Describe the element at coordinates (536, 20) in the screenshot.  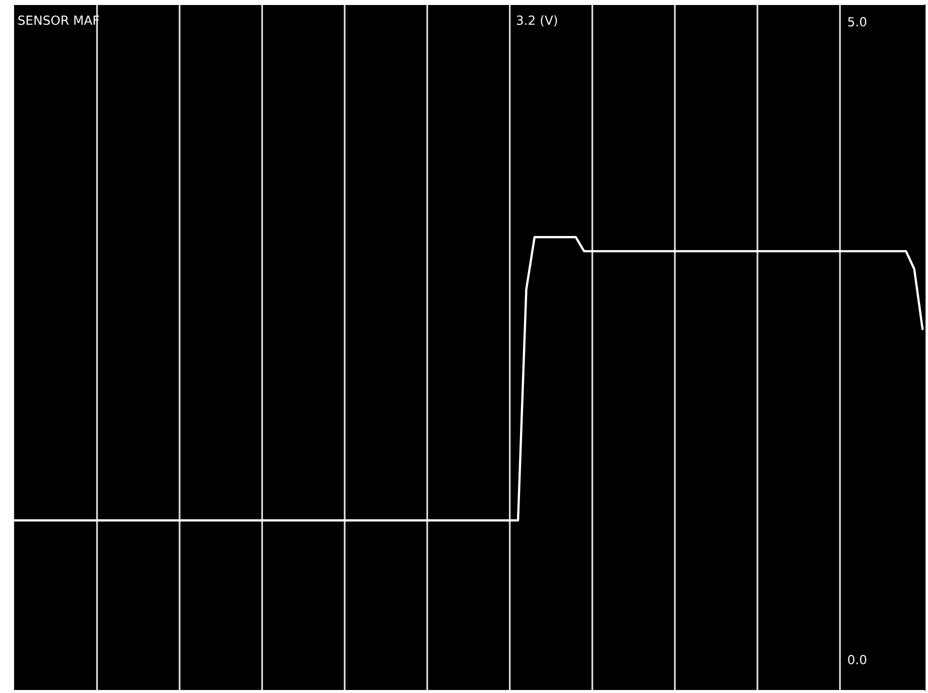
I see `annotation: 3.2 (V)` at that location.